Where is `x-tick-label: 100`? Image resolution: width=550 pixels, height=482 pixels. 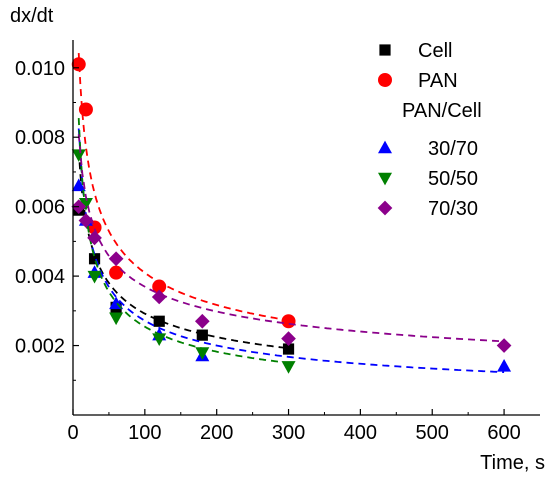
x-tick-label: 100 is located at coordinates (144, 433).